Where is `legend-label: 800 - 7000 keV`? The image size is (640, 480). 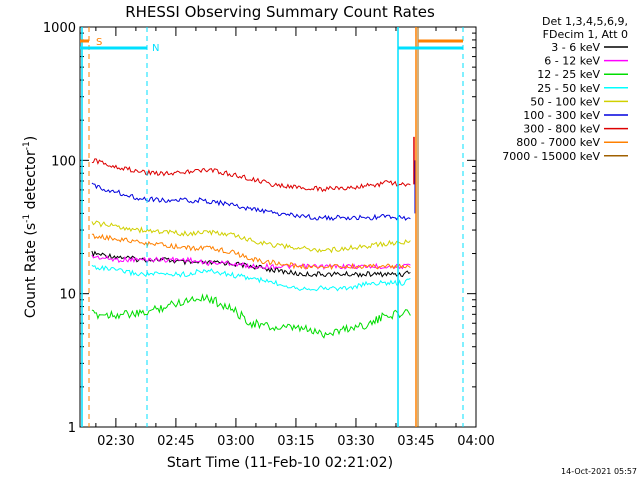
legend-label: 800 - 7000 keV is located at coordinates (558, 142).